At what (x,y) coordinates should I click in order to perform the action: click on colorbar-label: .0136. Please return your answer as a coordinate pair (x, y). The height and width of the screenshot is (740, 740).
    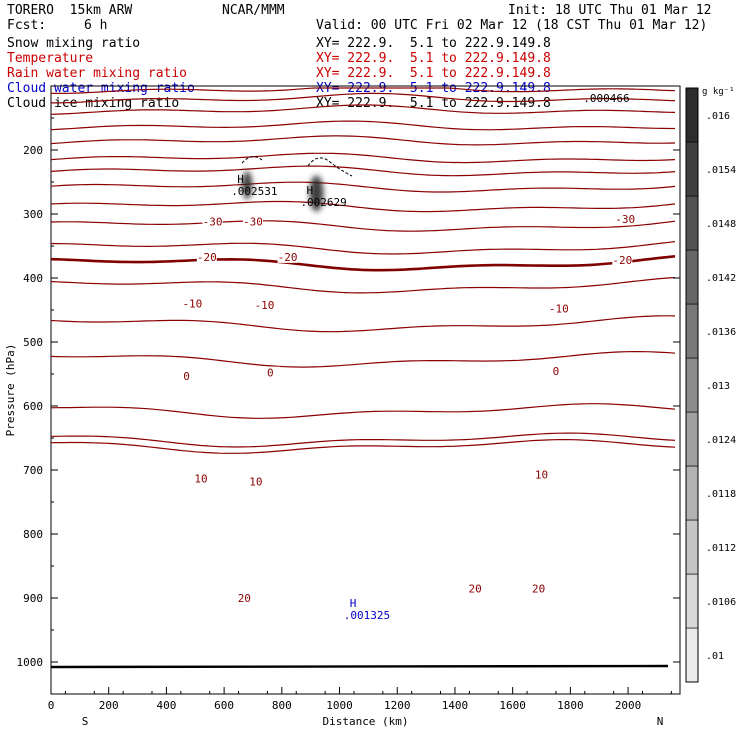
    Looking at the image, I should click on (721, 332).